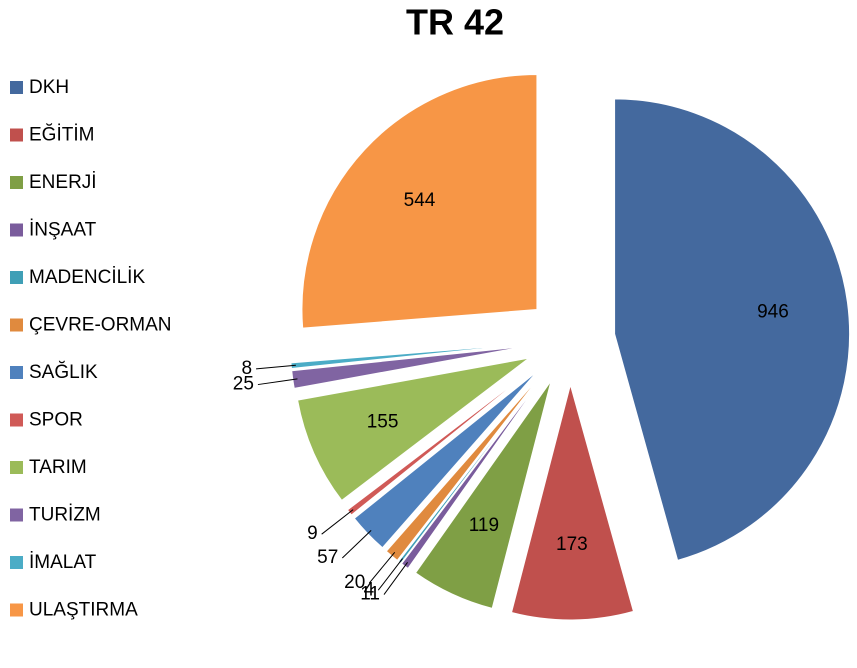 The image size is (857, 668). Describe the element at coordinates (63, 372) in the screenshot. I see `legend-label: SAĞLIK` at that location.